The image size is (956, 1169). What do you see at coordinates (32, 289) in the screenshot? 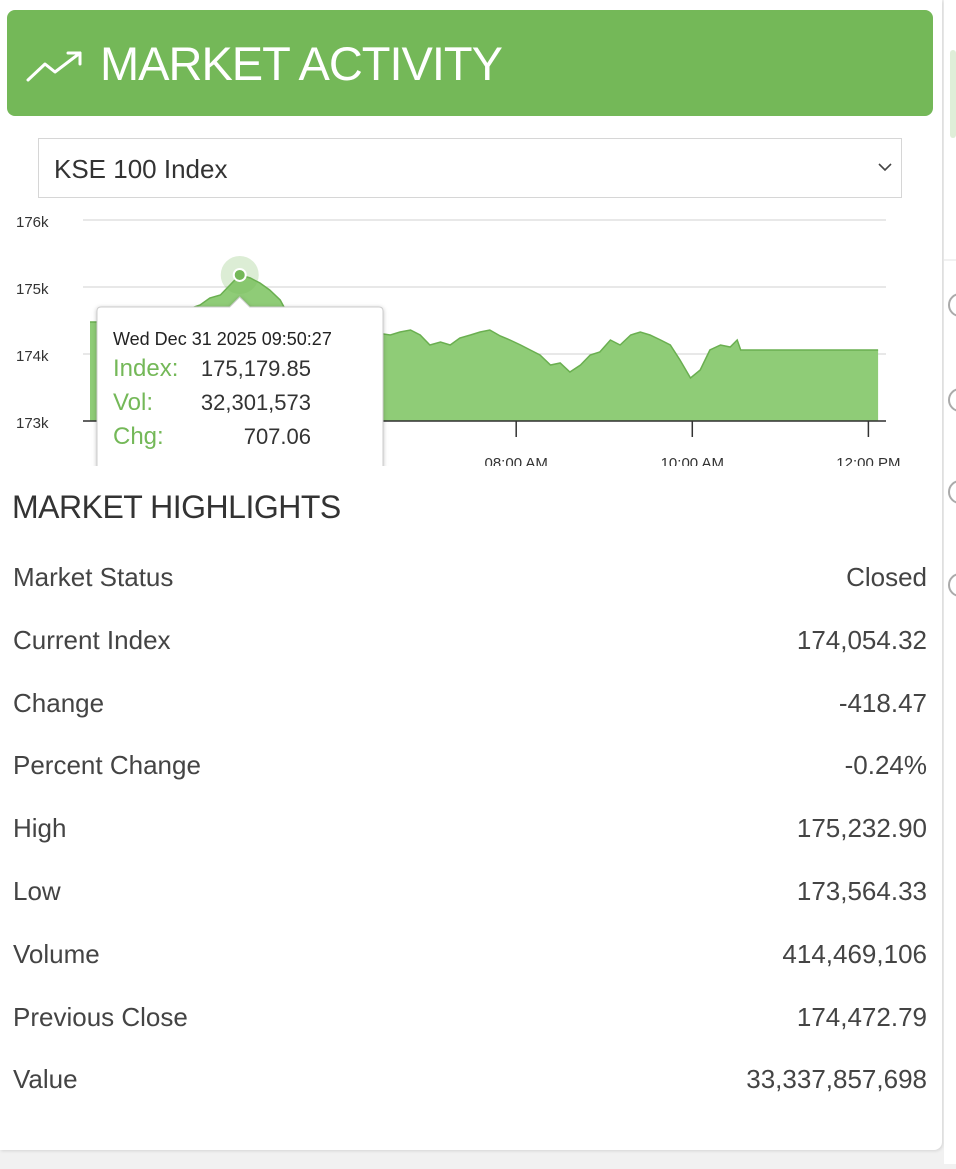
I see `y-tick-label: 175k` at bounding box center [32, 289].